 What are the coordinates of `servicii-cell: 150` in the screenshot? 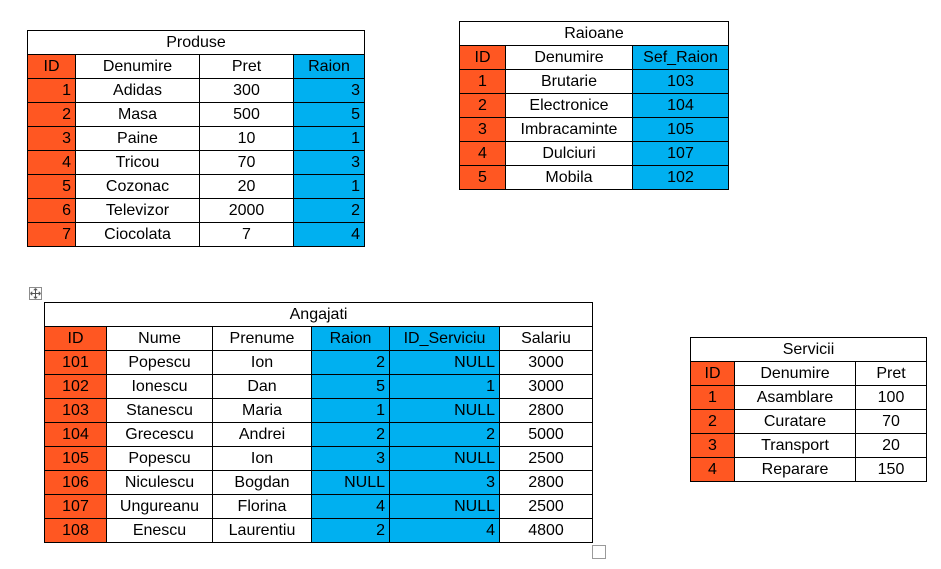 It's located at (891, 469).